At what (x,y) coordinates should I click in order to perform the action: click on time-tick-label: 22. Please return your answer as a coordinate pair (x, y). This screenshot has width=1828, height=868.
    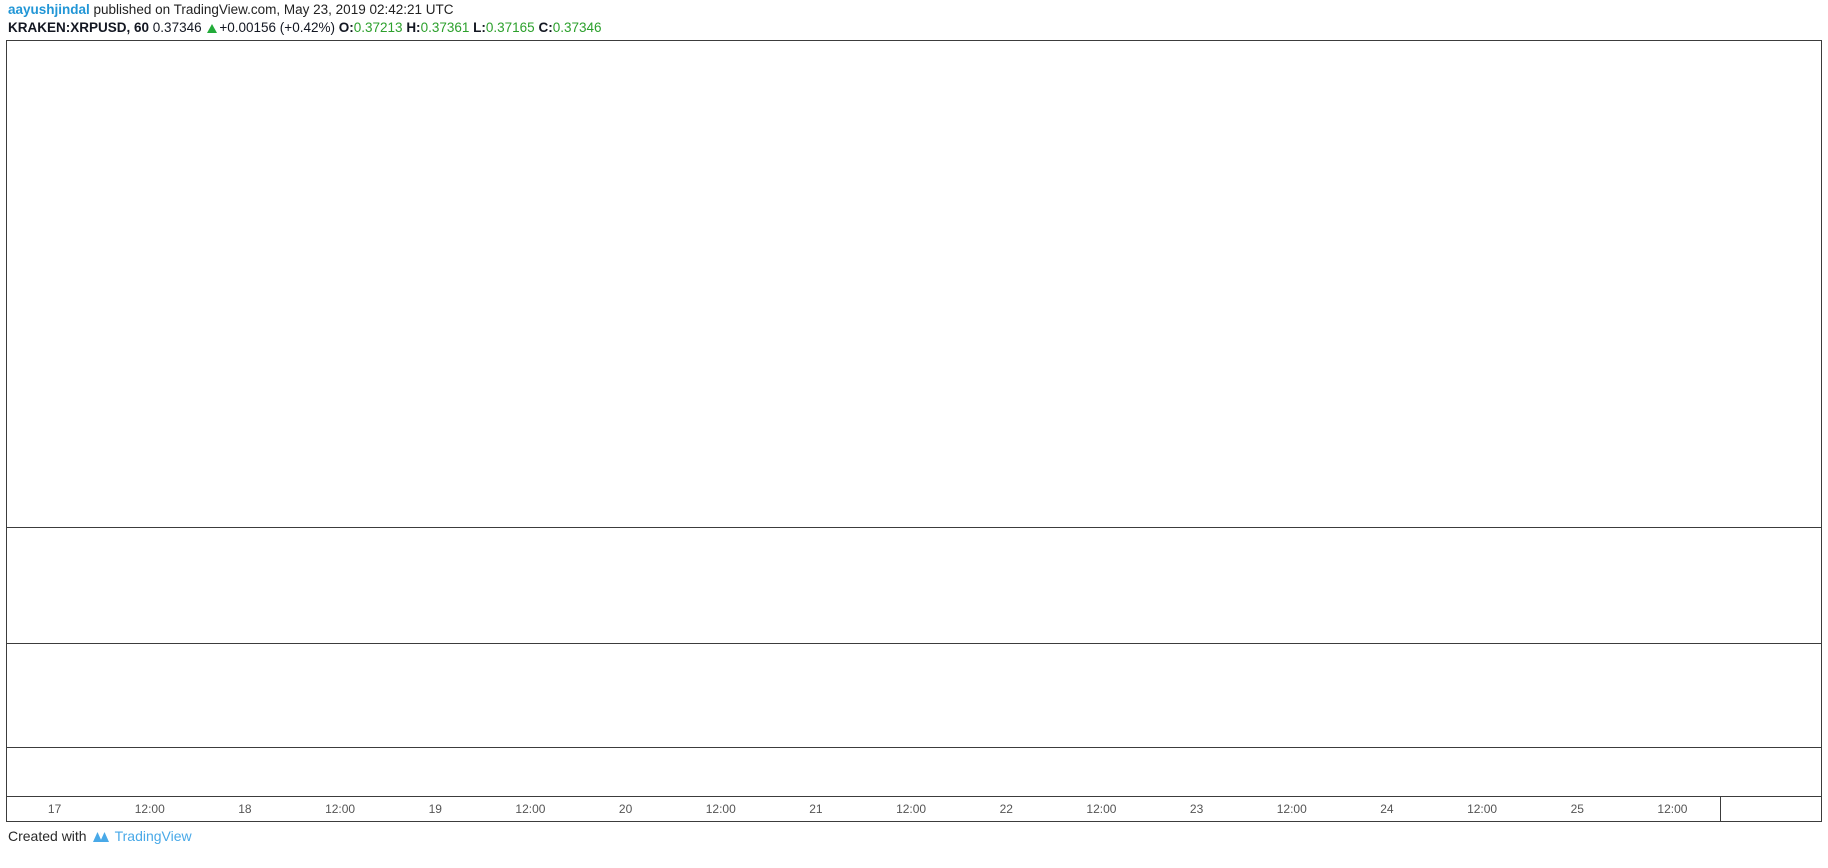
    Looking at the image, I should click on (1006, 809).